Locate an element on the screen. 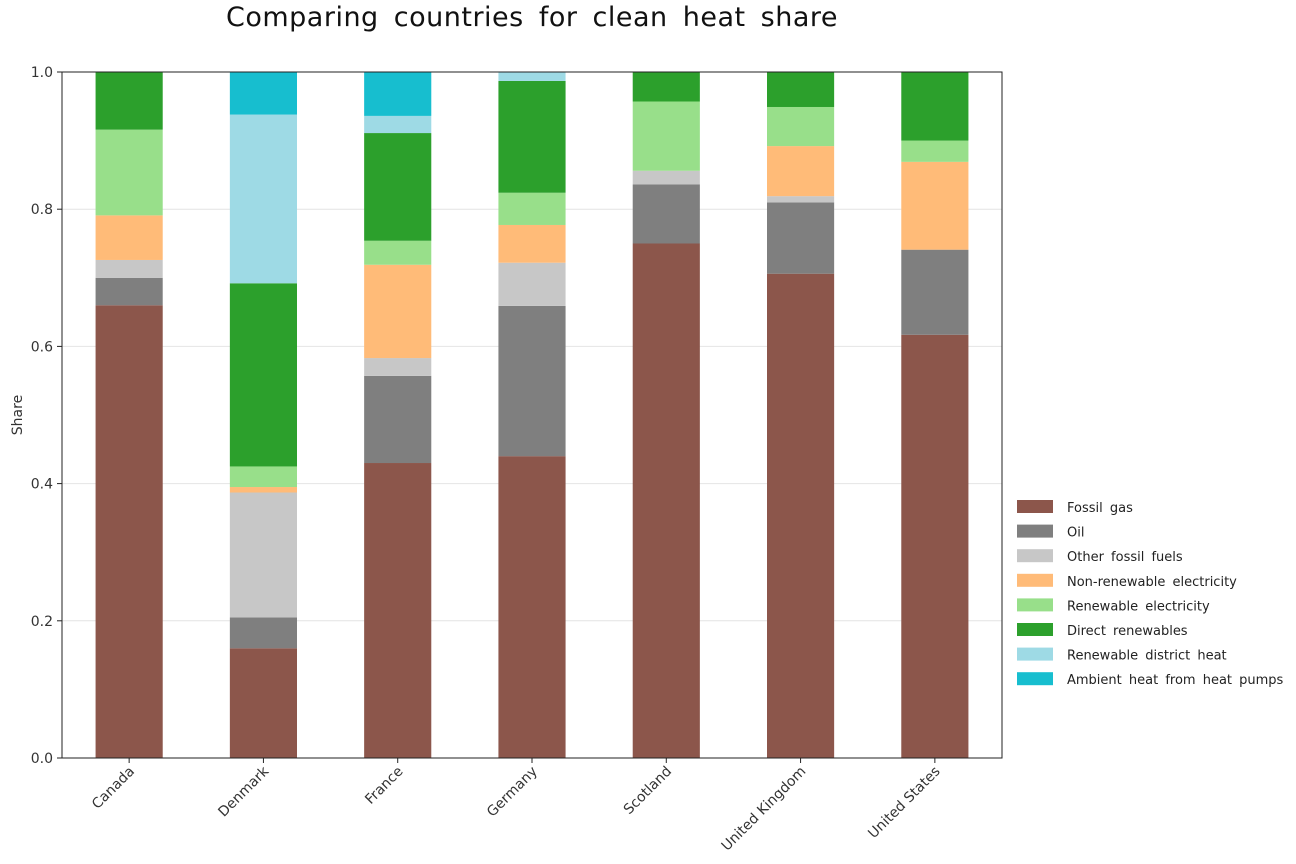  y-tick-label: 0.0 is located at coordinates (42, 759).